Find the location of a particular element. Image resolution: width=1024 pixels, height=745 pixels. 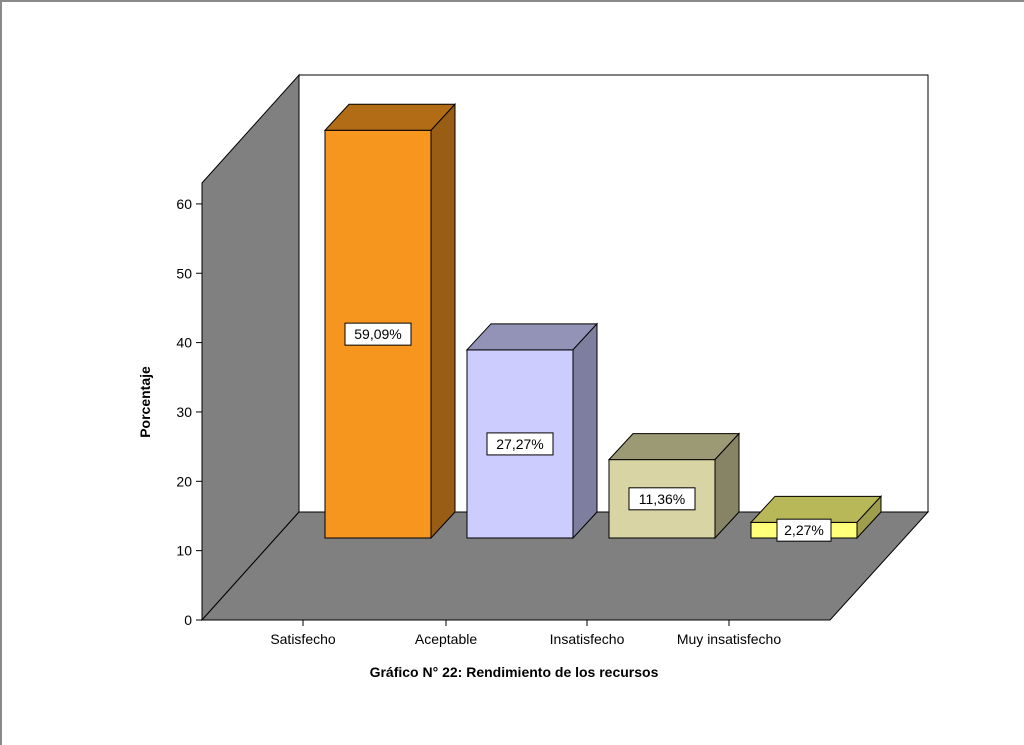

y-tick-label: 60 is located at coordinates (184, 204).